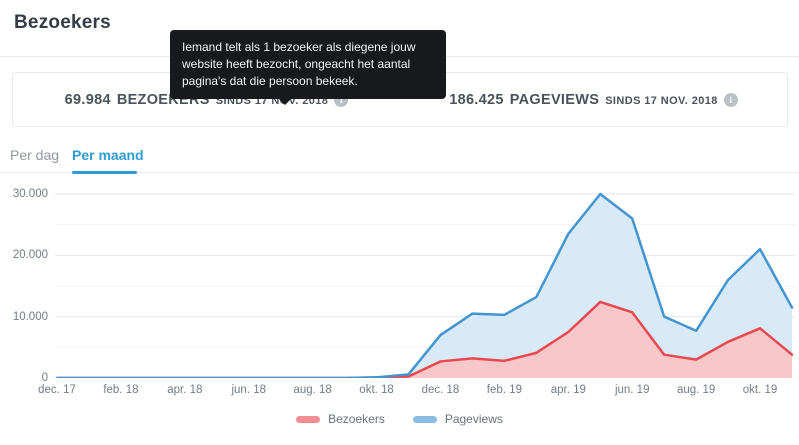 This screenshot has width=799, height=445. I want to click on x-axis-label: aug. 18, so click(312, 390).